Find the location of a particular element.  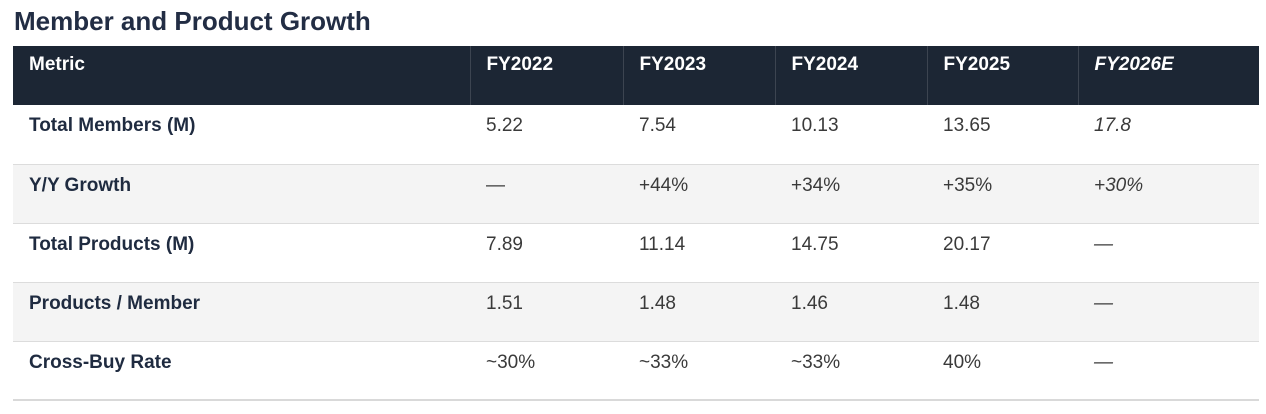

value-cell: 1.51 is located at coordinates (504, 303).